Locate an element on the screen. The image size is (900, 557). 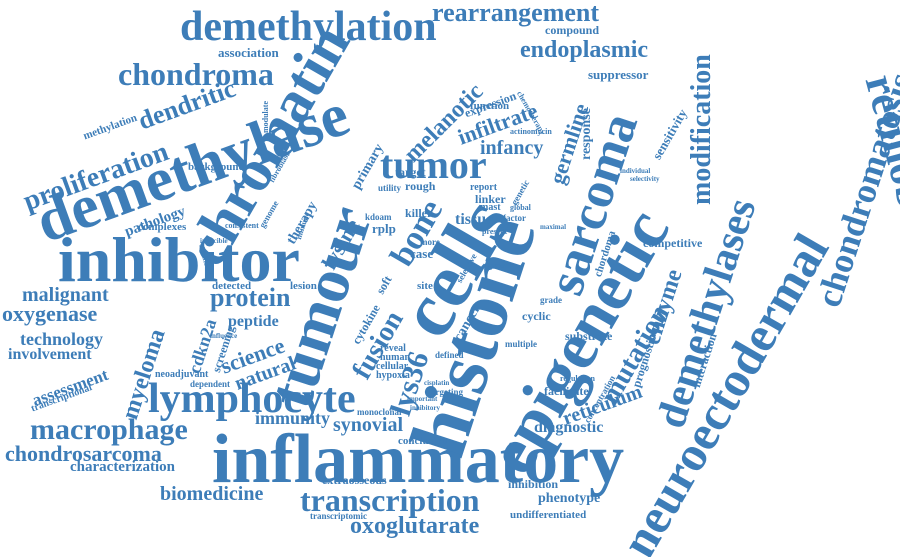
word: consistent is located at coordinates (242, 226).